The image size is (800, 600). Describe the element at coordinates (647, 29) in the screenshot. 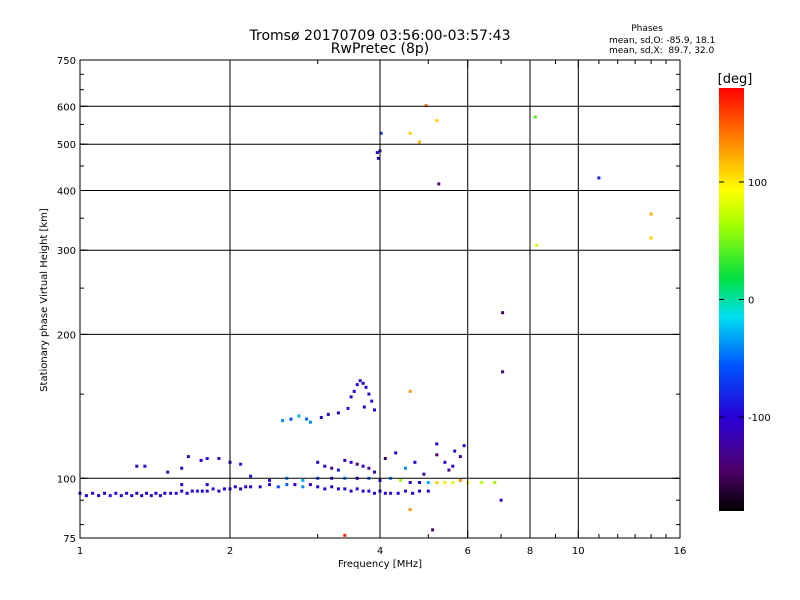

I see `phases-heading: Phases` at that location.